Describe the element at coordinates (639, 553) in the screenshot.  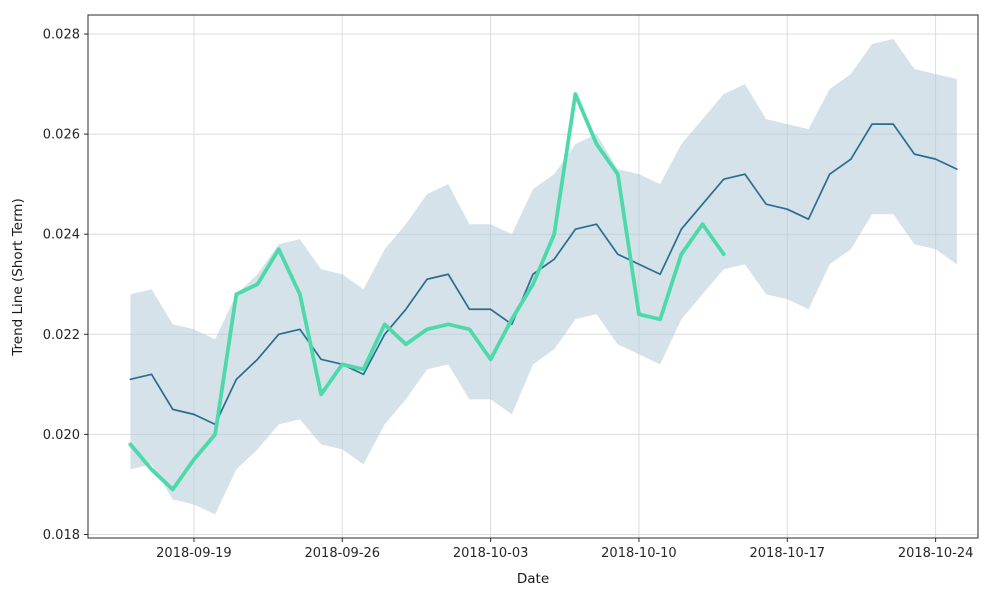
I see `x-tick-label: 2018-10-10` at that location.